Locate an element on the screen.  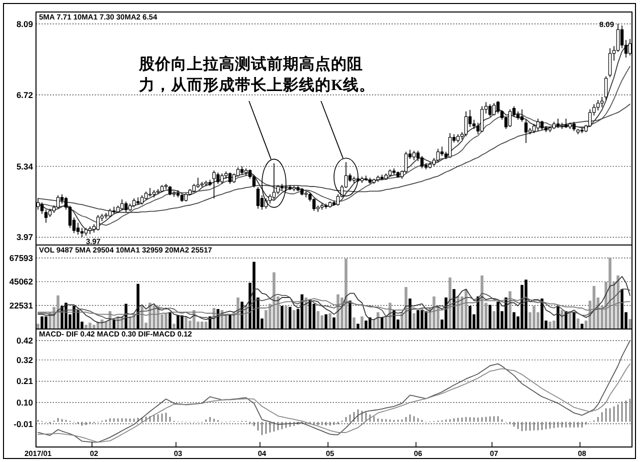
y-tick-label: 3.97 is located at coordinates (25, 237).